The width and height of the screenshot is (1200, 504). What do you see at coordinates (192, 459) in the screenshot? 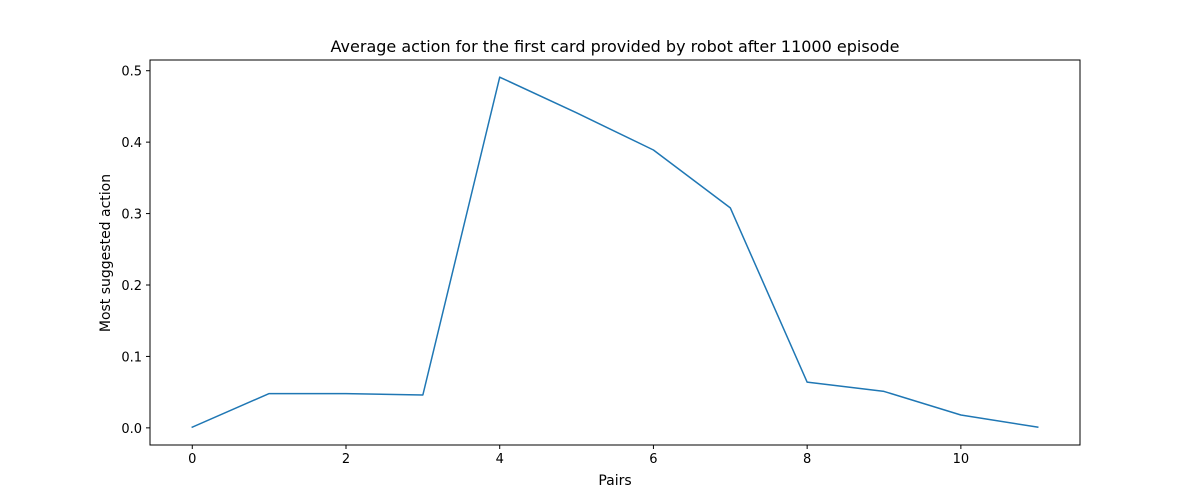
I see `x-tick-label: 0` at bounding box center [192, 459].